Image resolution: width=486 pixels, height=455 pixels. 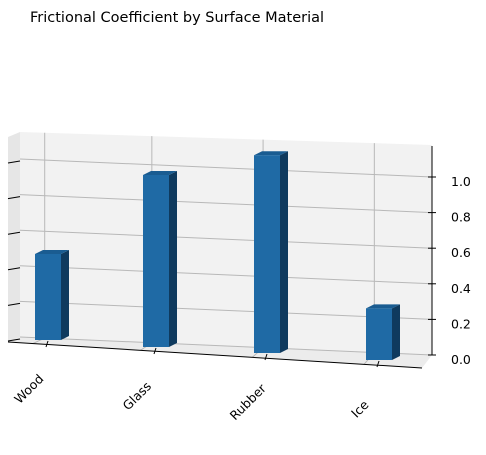 I want to click on z-tick-label: 0.2, so click(x=461, y=323).